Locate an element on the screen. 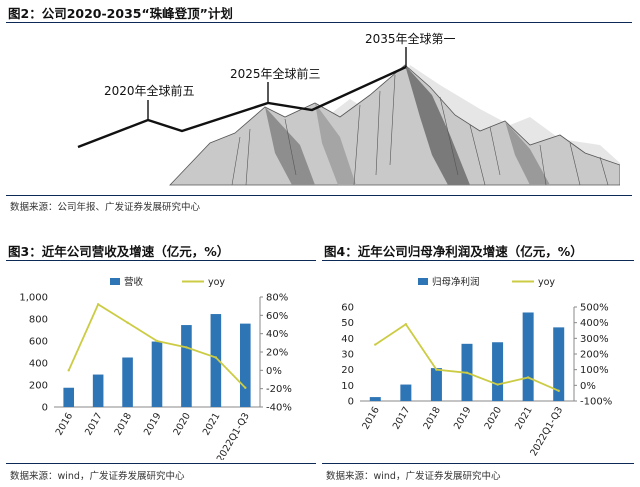  figure3-source-rule is located at coordinates (161, 463).